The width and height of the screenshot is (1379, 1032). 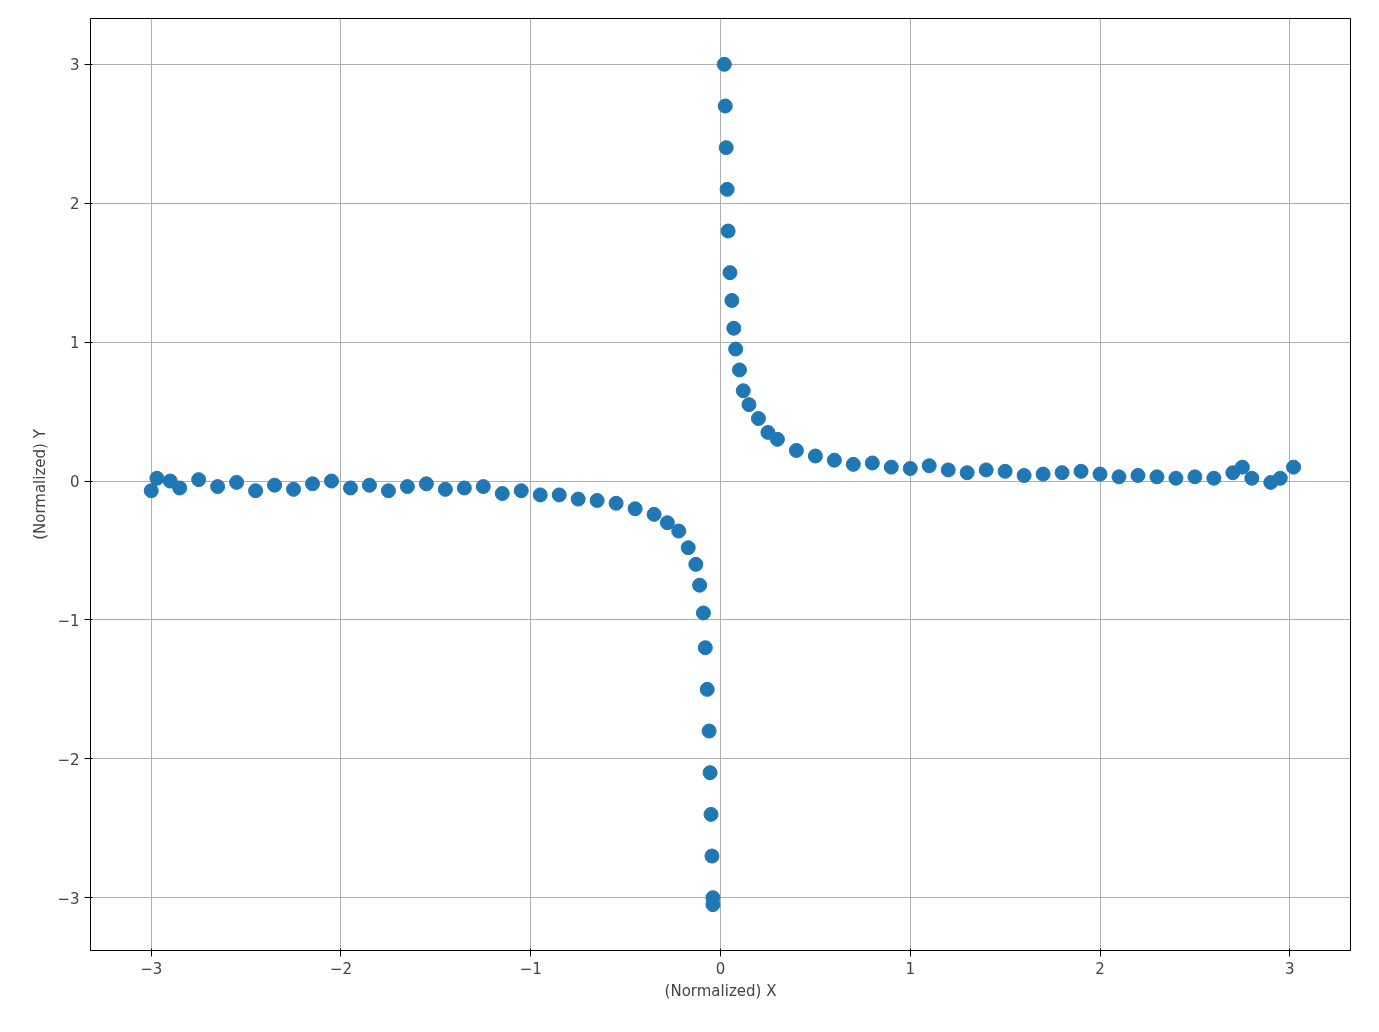 What do you see at coordinates (910, 968) in the screenshot?
I see `x-tick-label: 1` at bounding box center [910, 968].